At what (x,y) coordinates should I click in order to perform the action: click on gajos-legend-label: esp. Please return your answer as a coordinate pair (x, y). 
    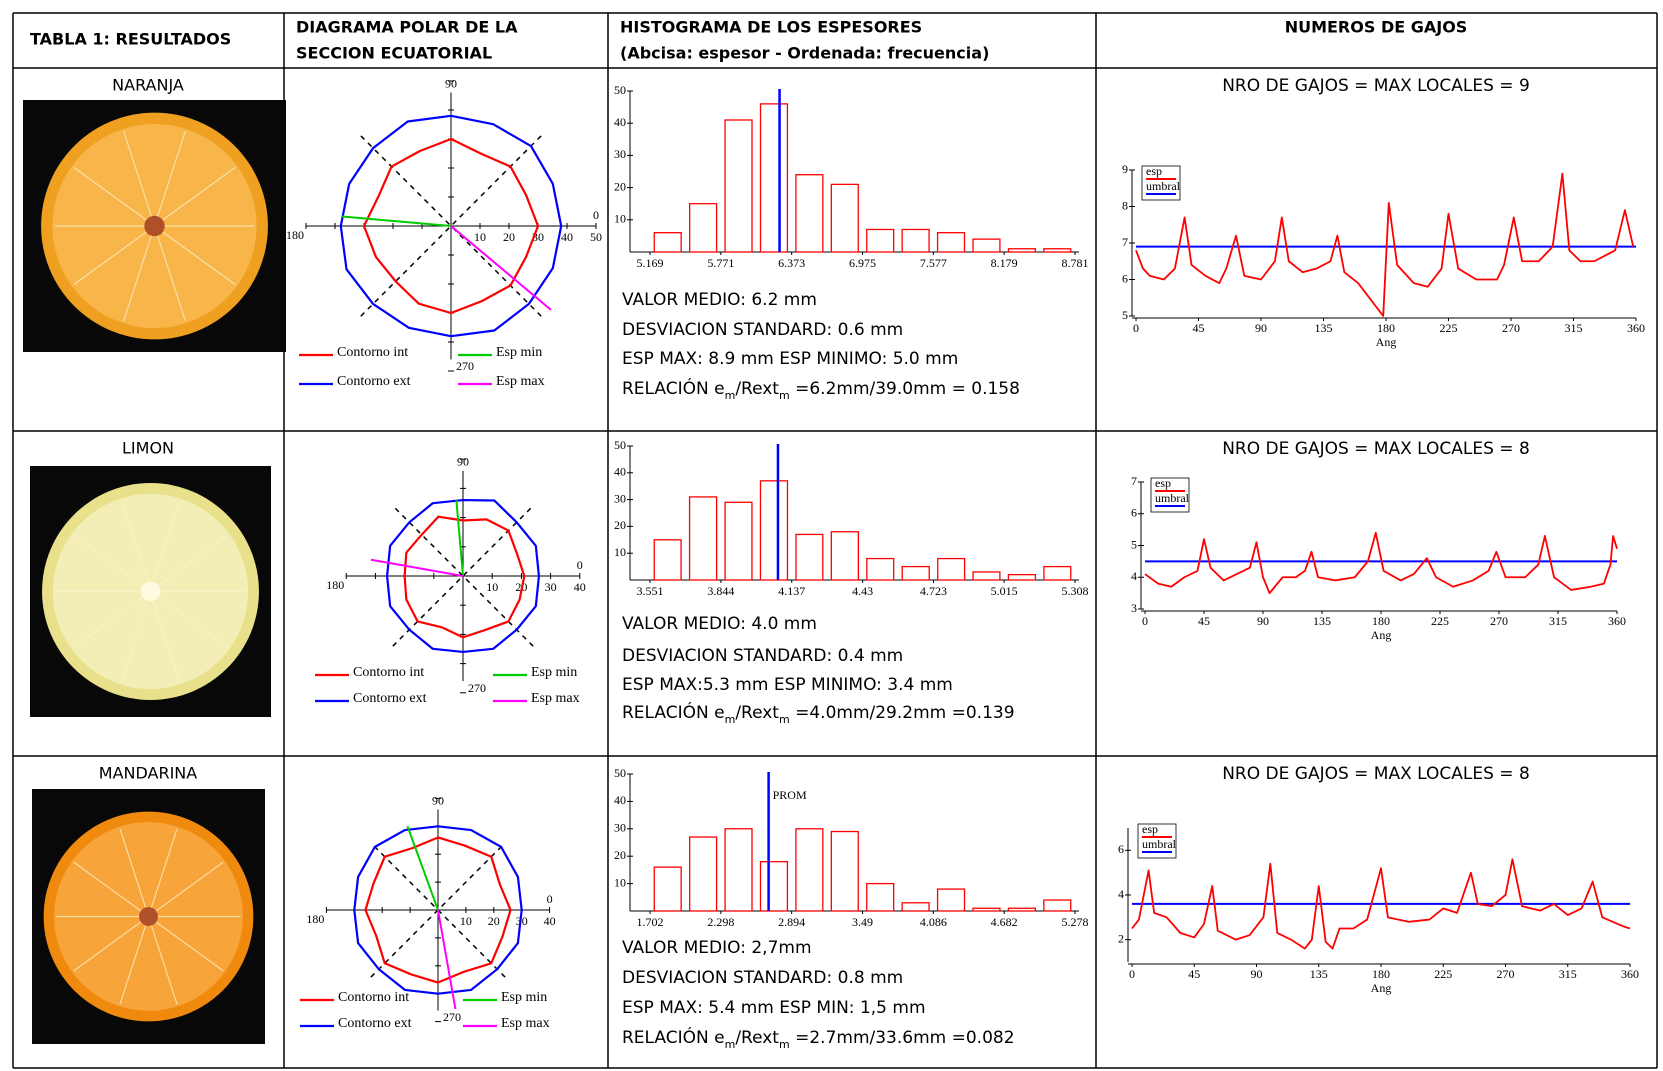
    Looking at the image, I should click on (1163, 483).